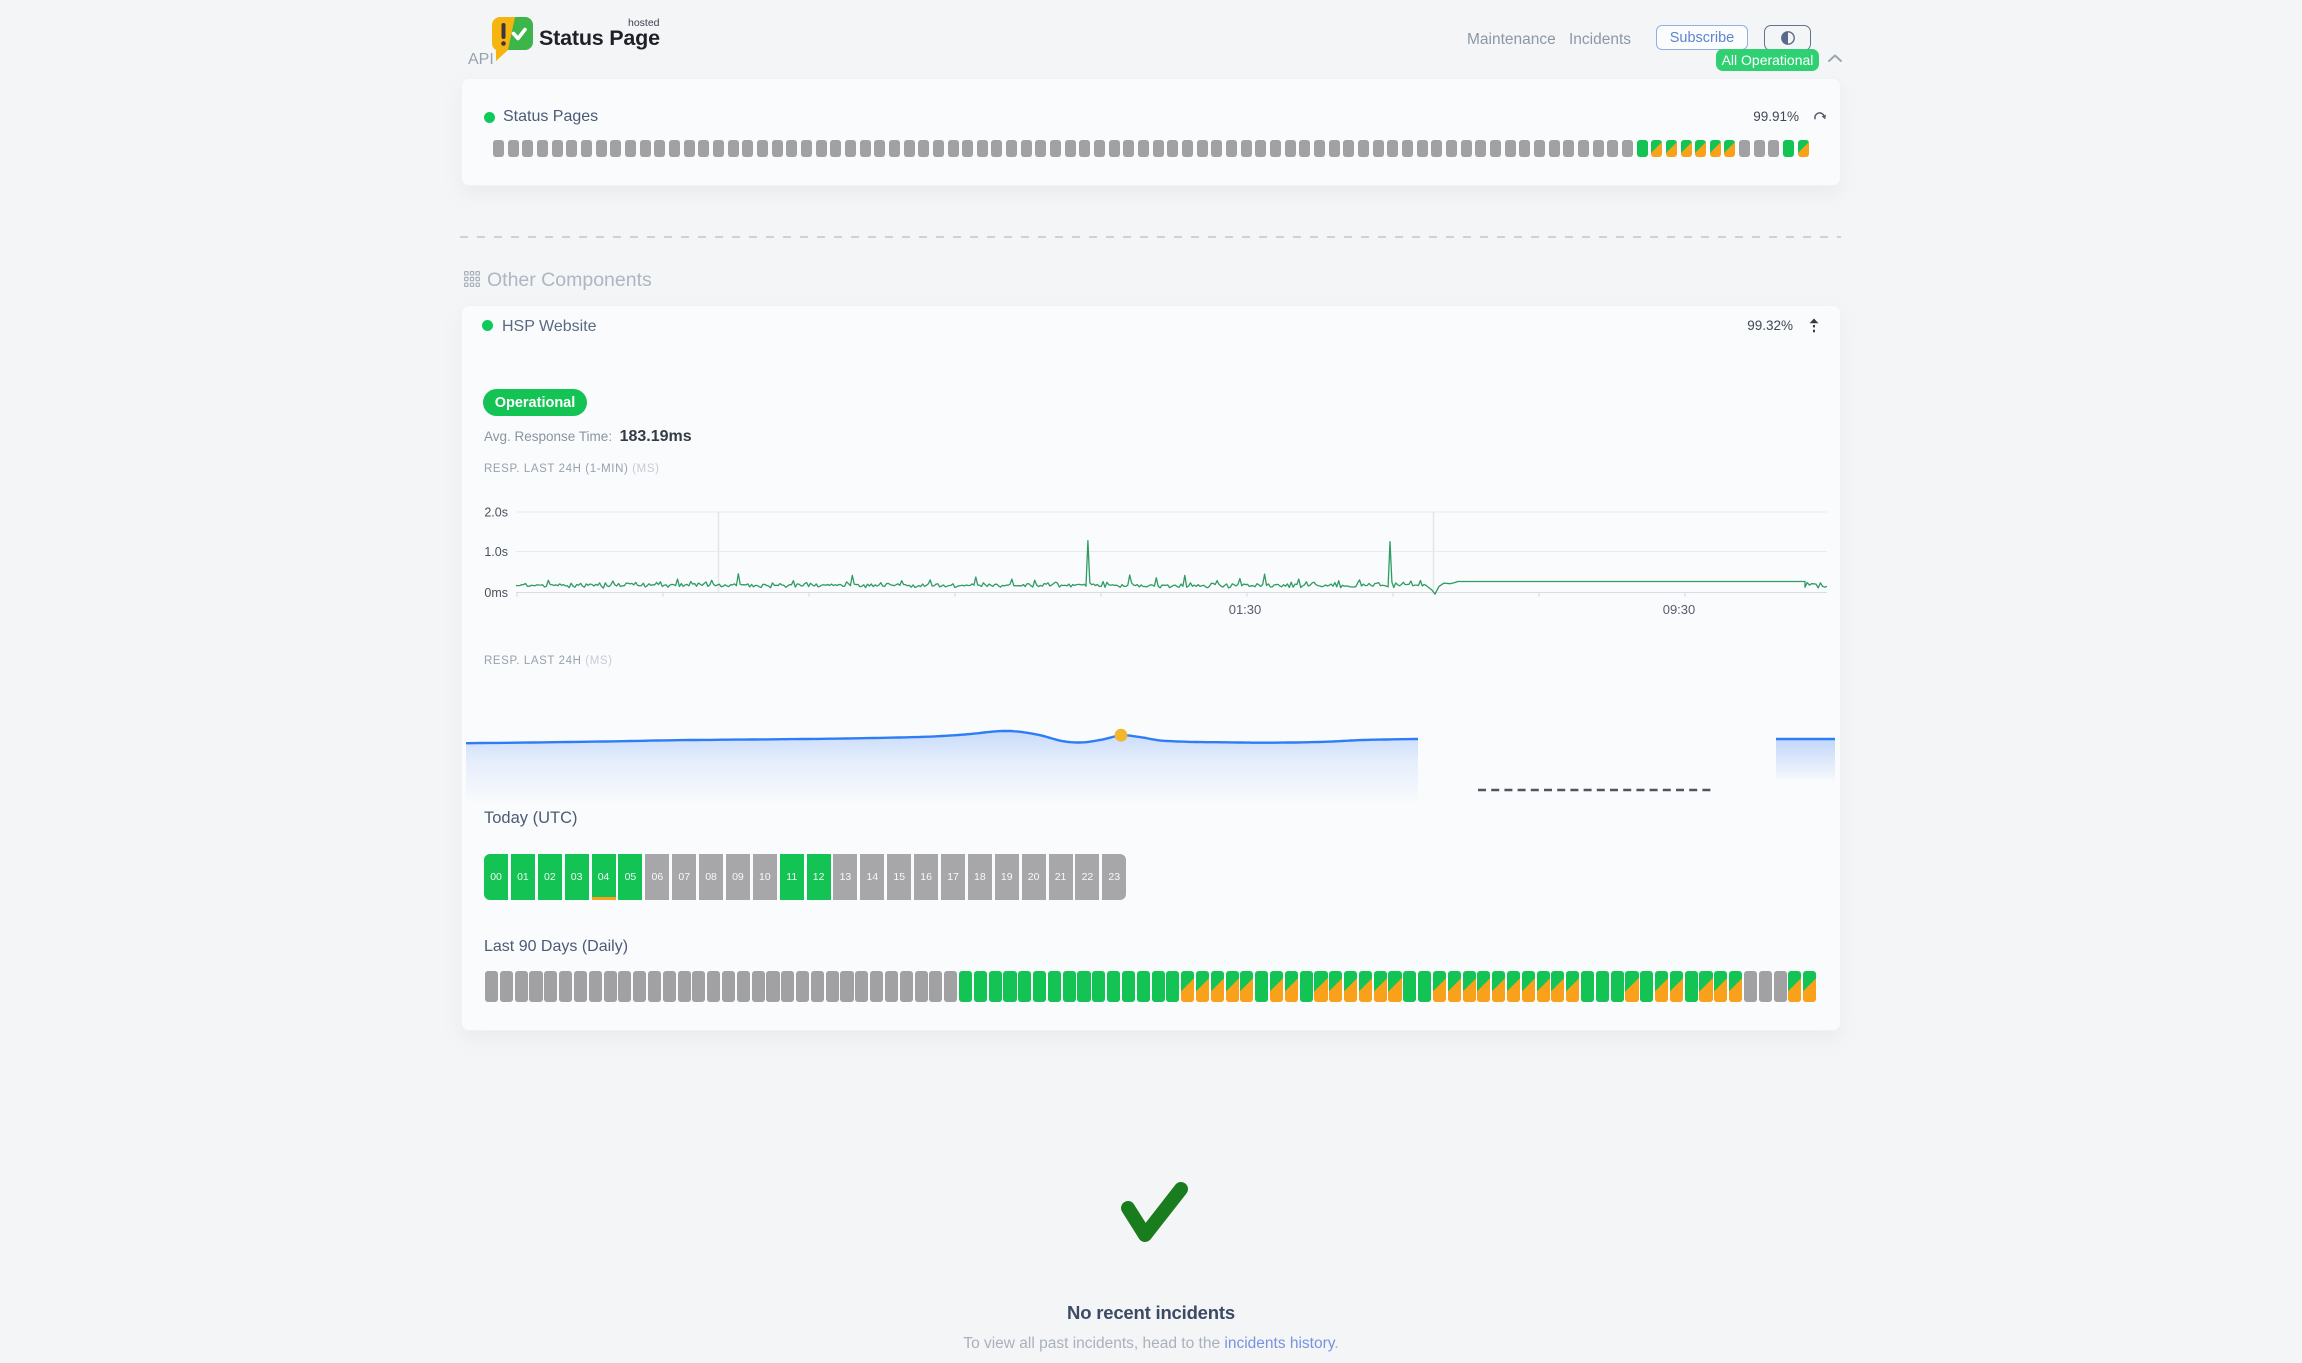 This screenshot has height=1363, width=2302. Describe the element at coordinates (1679, 609) in the screenshot. I see `svg-text: 09:30` at that location.